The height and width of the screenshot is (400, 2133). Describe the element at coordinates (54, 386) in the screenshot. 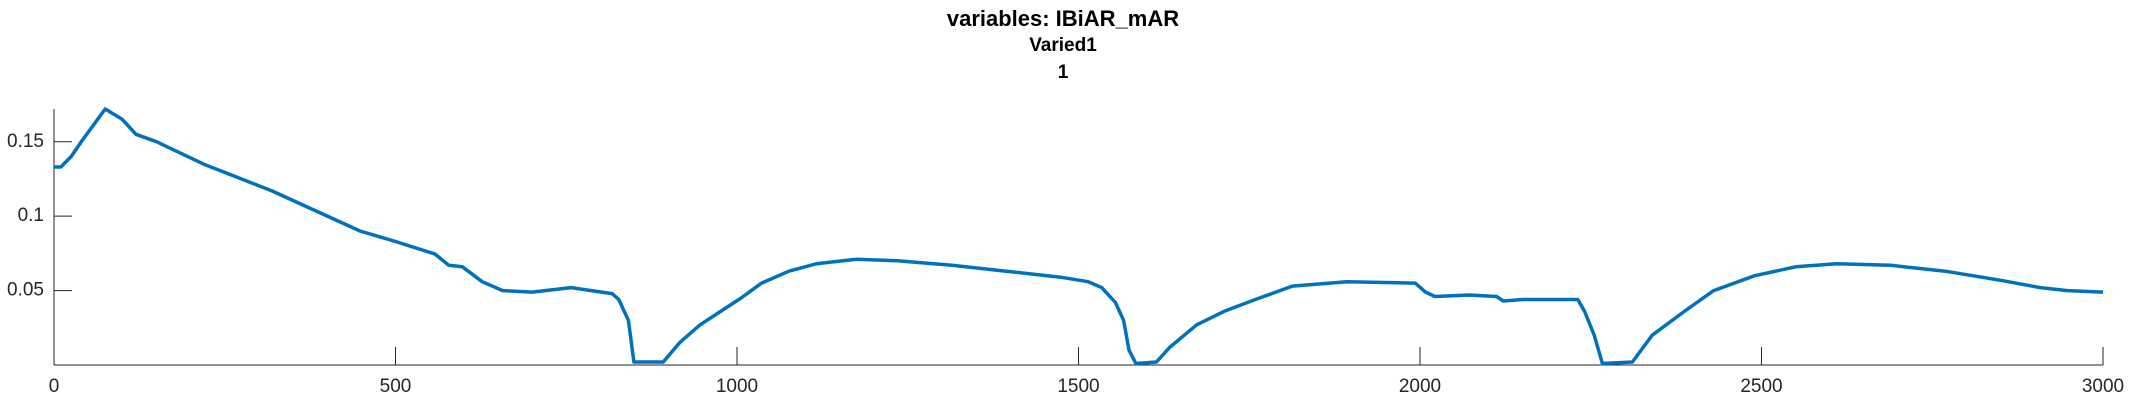

I see `x-tick-label: 0` at that location.